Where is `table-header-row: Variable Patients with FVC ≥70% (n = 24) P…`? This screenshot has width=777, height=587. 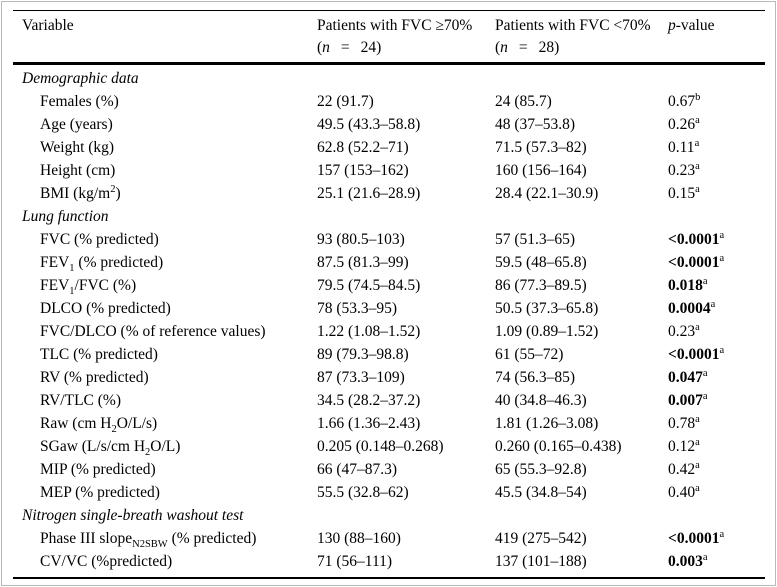 table-header-row: Variable Patients with FVC ≥70% (n = 24) P… is located at coordinates (389, 38).